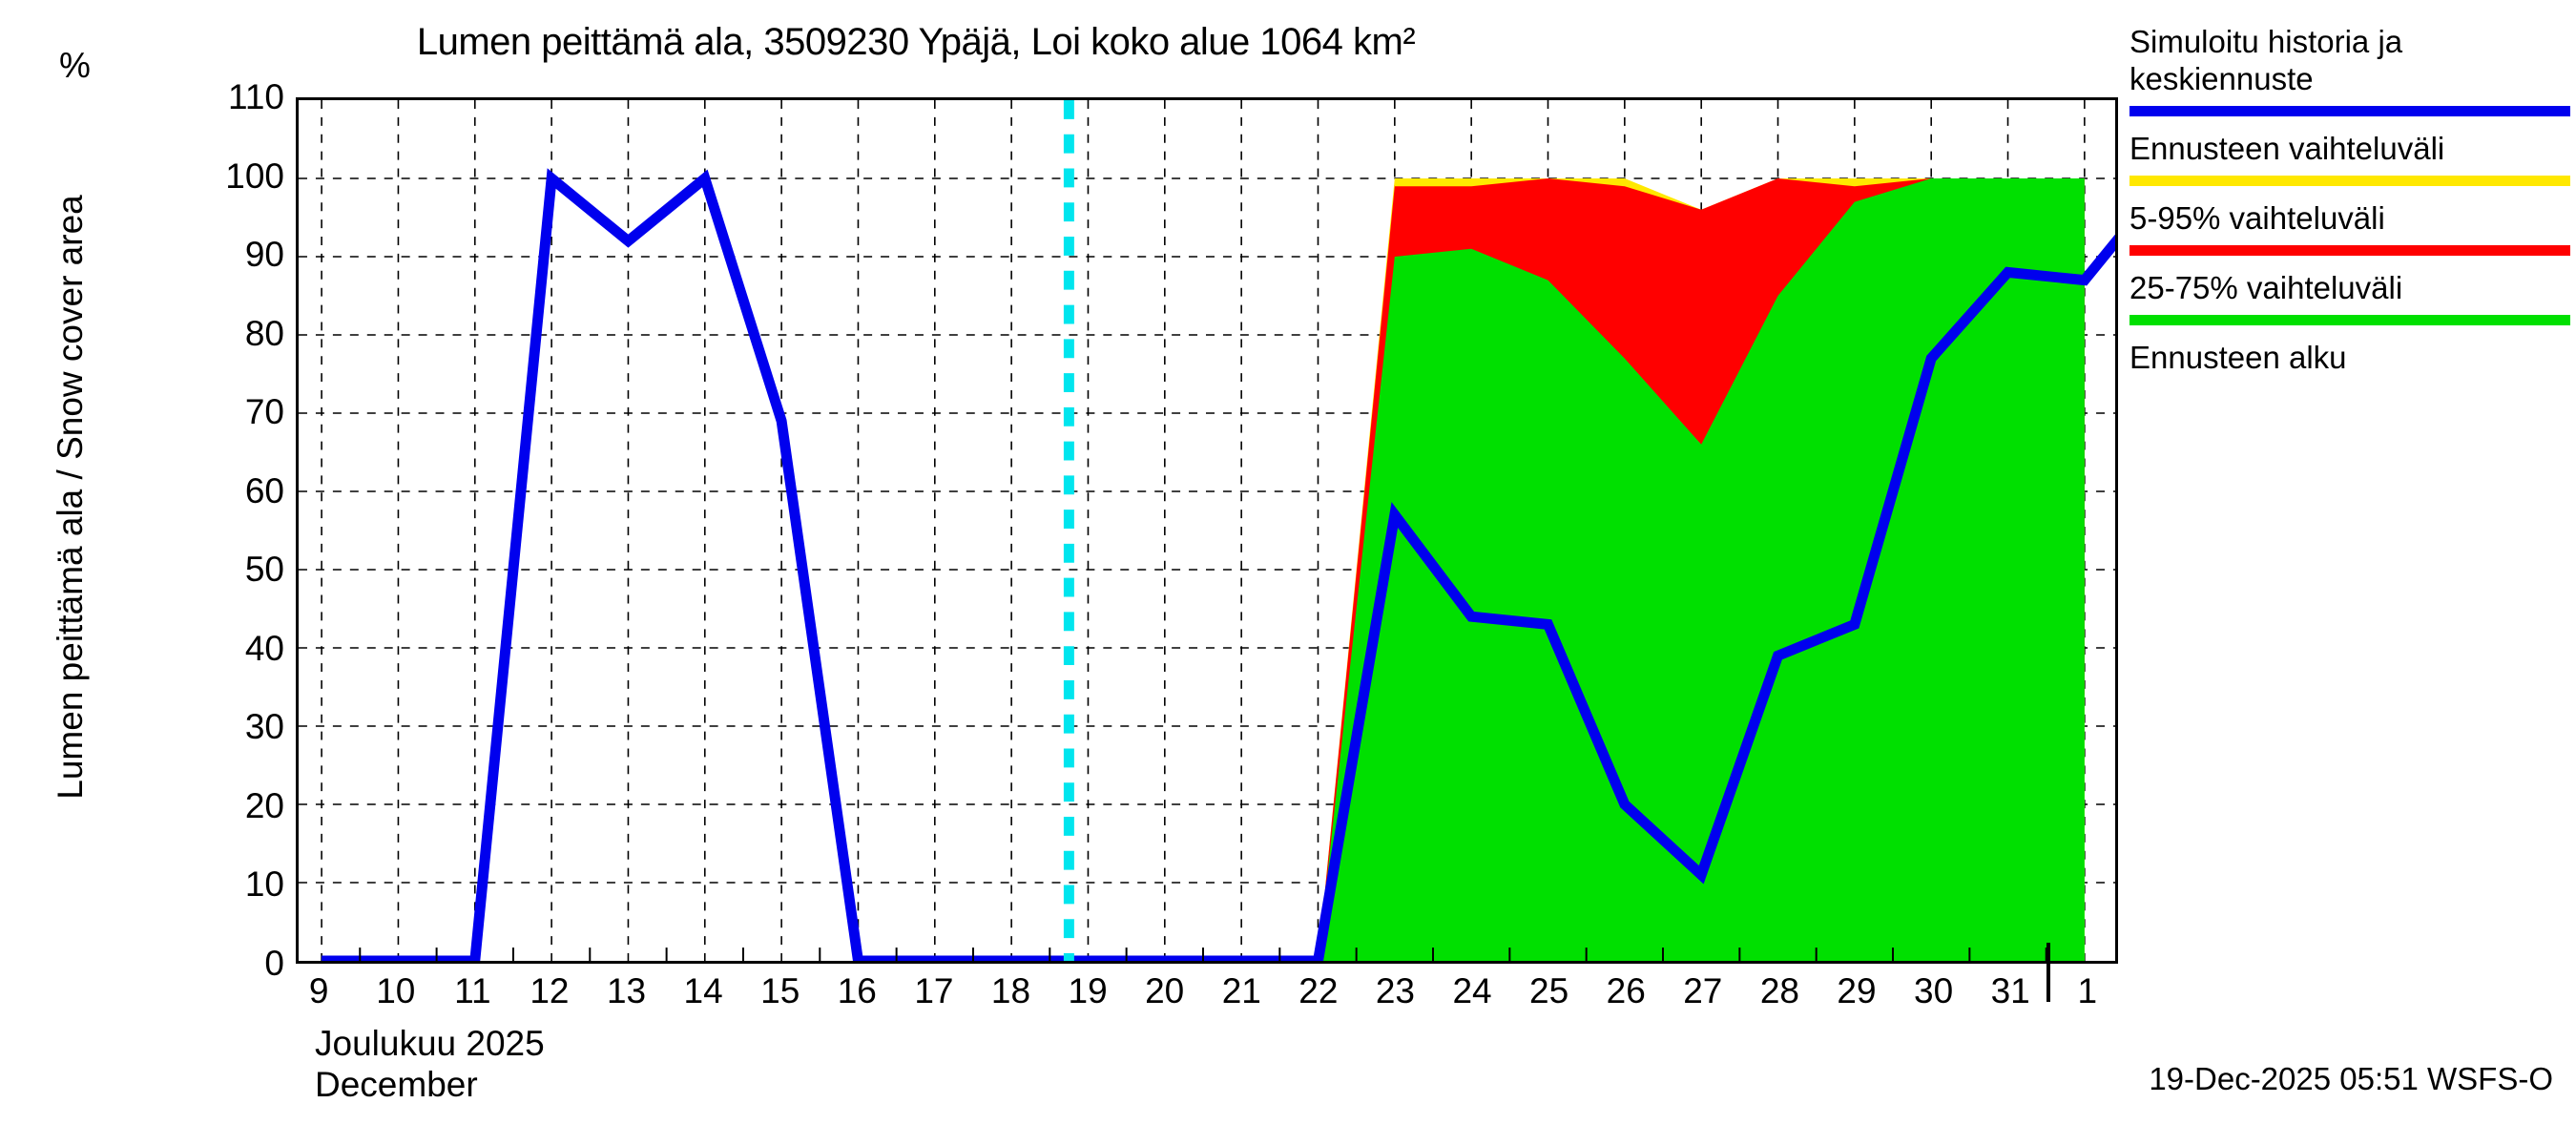  I want to click on x-tick-label: 15, so click(780, 991).